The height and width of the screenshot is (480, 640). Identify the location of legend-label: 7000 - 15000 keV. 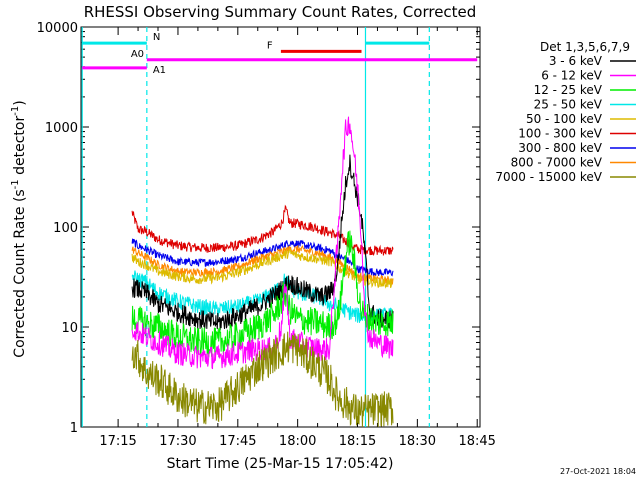
(548, 177).